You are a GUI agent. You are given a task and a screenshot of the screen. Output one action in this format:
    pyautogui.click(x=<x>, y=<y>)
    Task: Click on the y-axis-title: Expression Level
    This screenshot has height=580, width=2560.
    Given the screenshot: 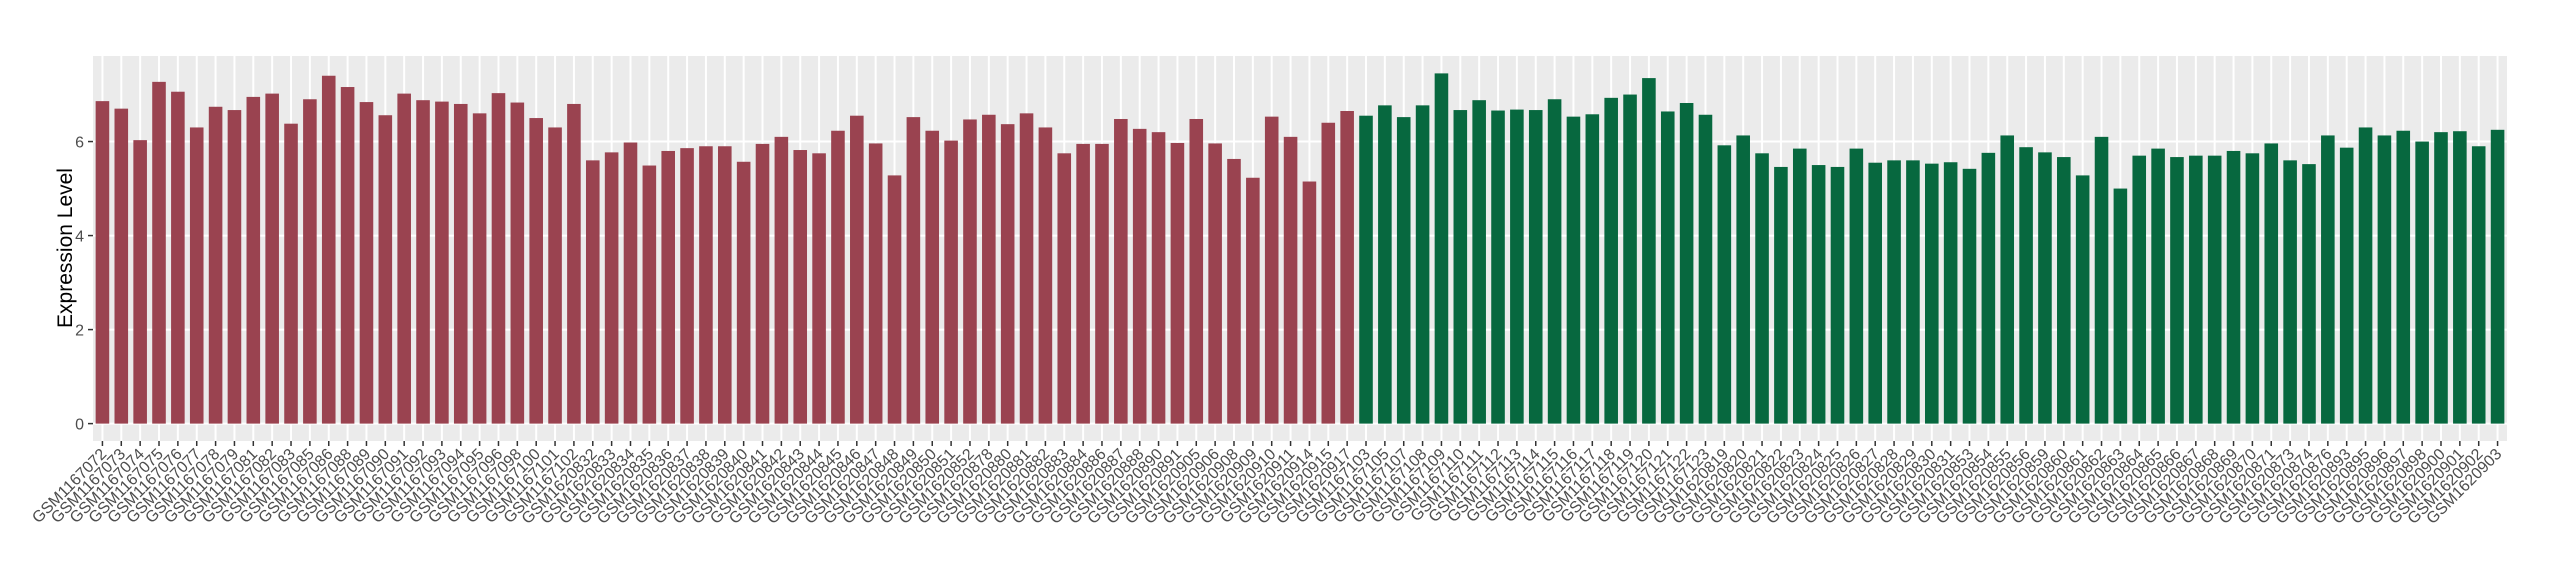 What is the action you would take?
    pyautogui.click(x=65, y=248)
    